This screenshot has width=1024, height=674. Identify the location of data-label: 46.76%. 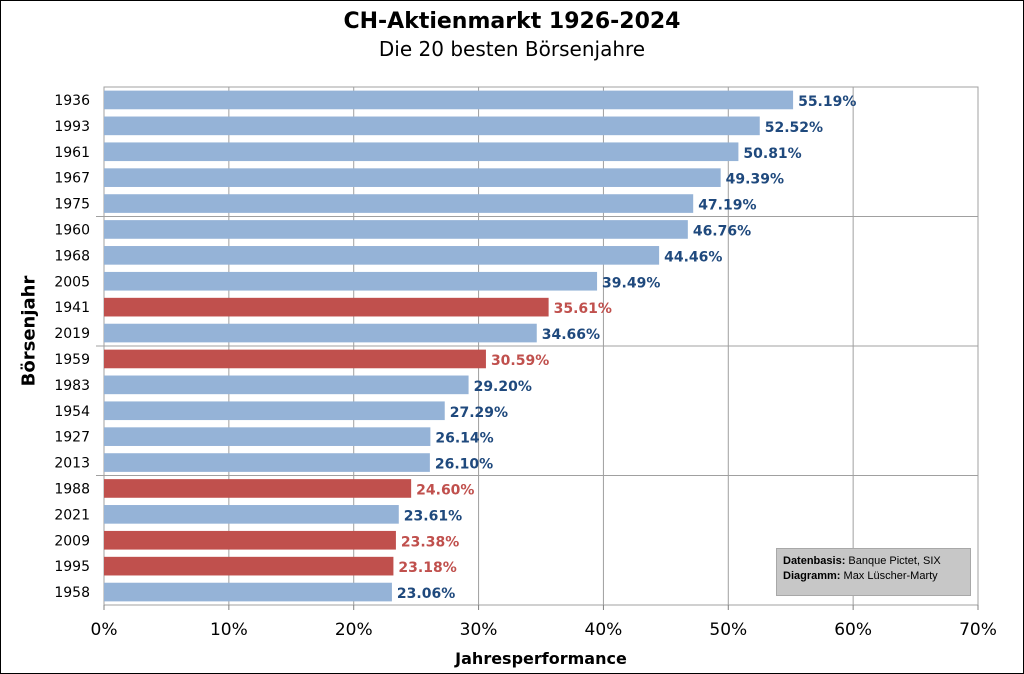
(722, 231).